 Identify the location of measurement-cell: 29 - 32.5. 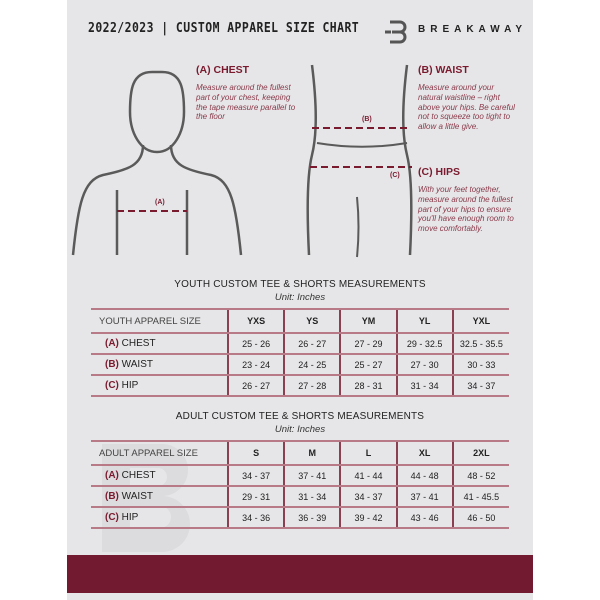
(424, 343).